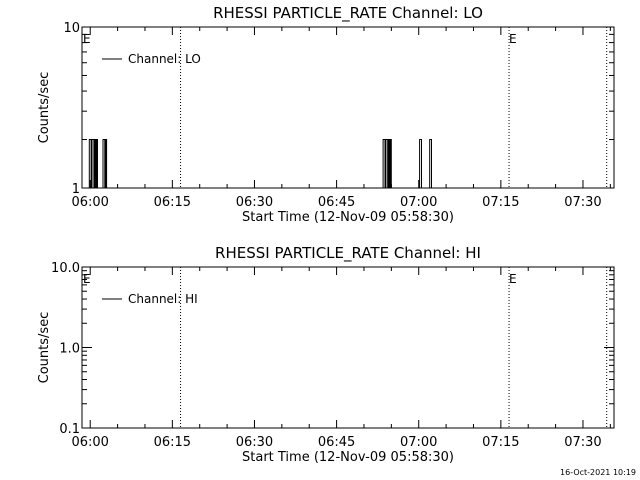 Image resolution: width=640 pixels, height=480 pixels. I want to click on y-tick-label: 1, so click(76, 189).